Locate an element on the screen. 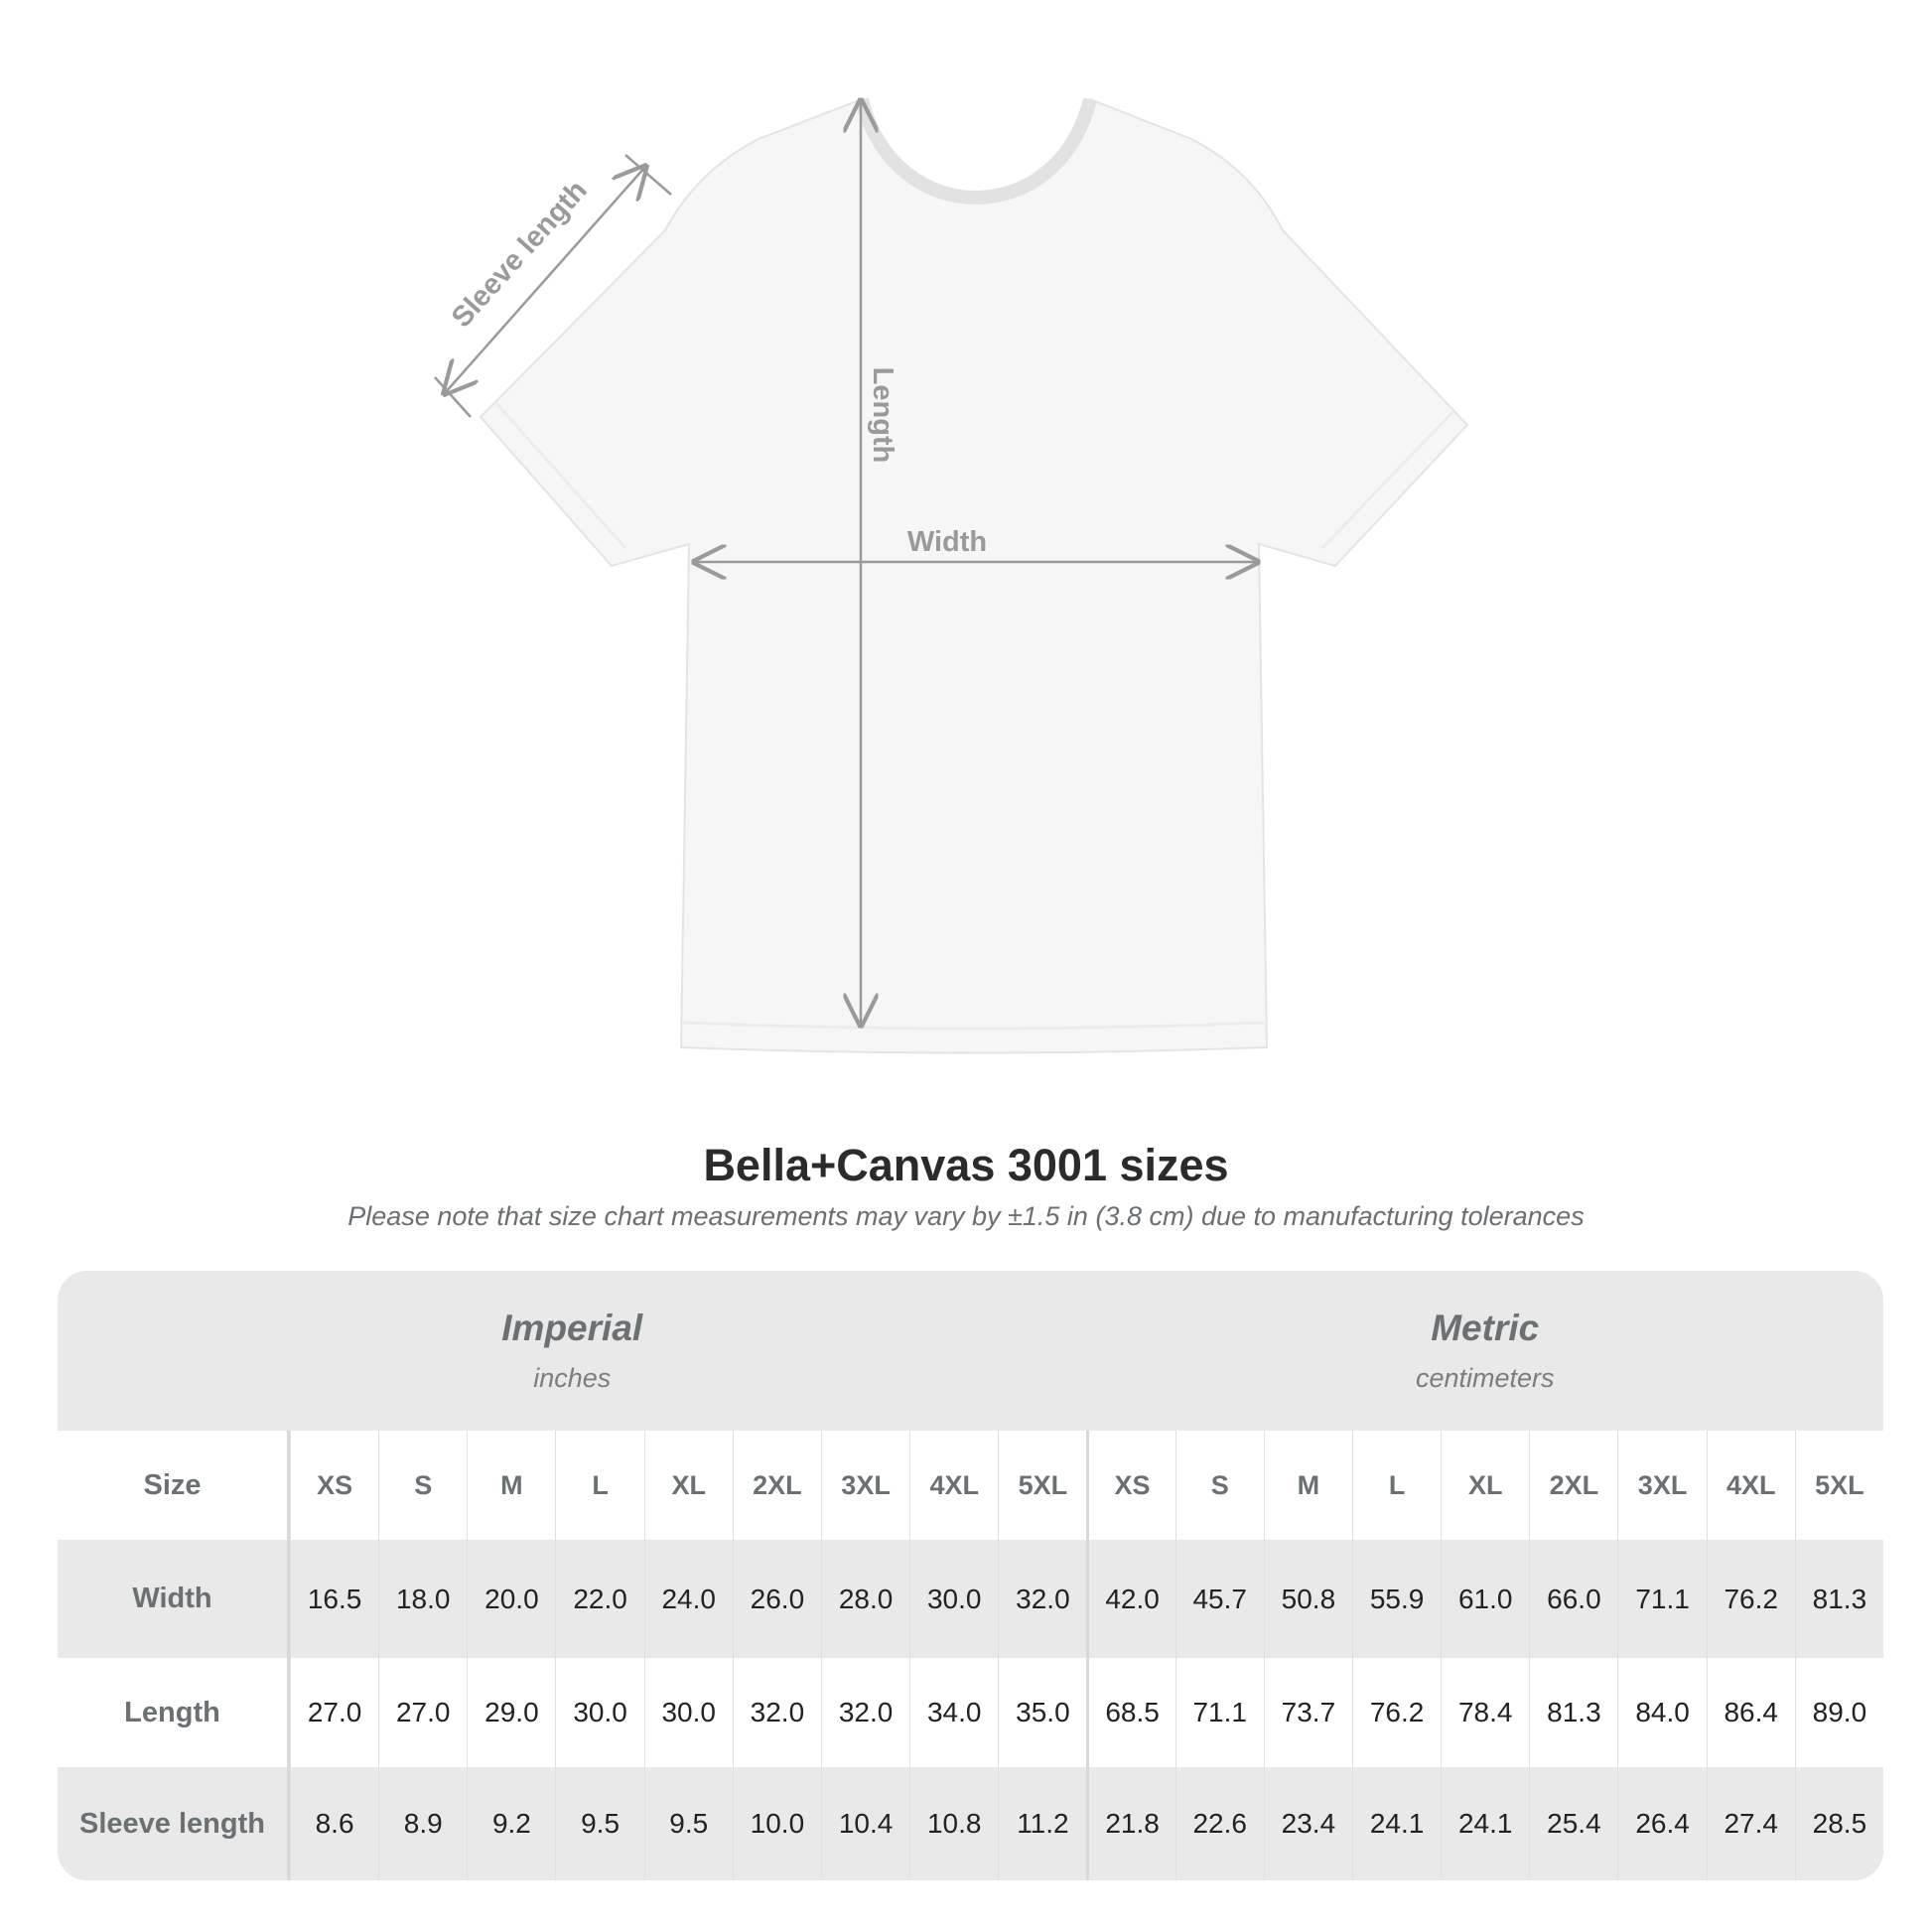 This screenshot has width=1932, height=1932. imperial-value-cell: 10.8 is located at coordinates (954, 1823).